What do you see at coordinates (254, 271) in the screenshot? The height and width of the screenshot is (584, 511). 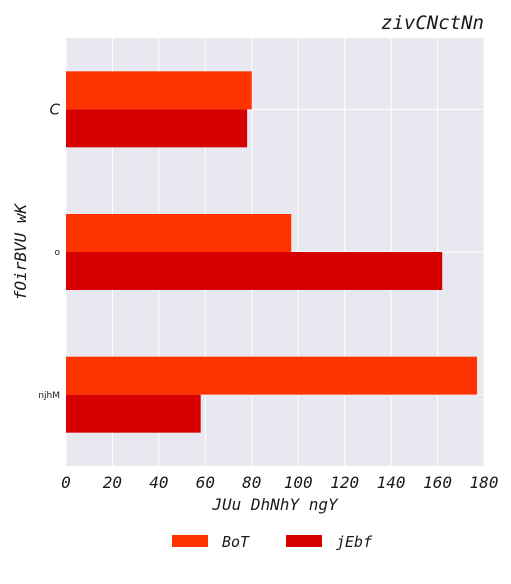 I see `bar-jebf-o` at bounding box center [254, 271].